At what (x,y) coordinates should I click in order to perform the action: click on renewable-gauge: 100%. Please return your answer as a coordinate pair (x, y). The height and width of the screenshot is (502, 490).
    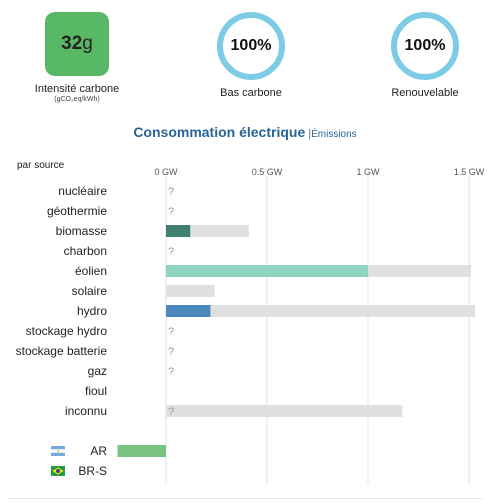
    Looking at the image, I should click on (425, 46).